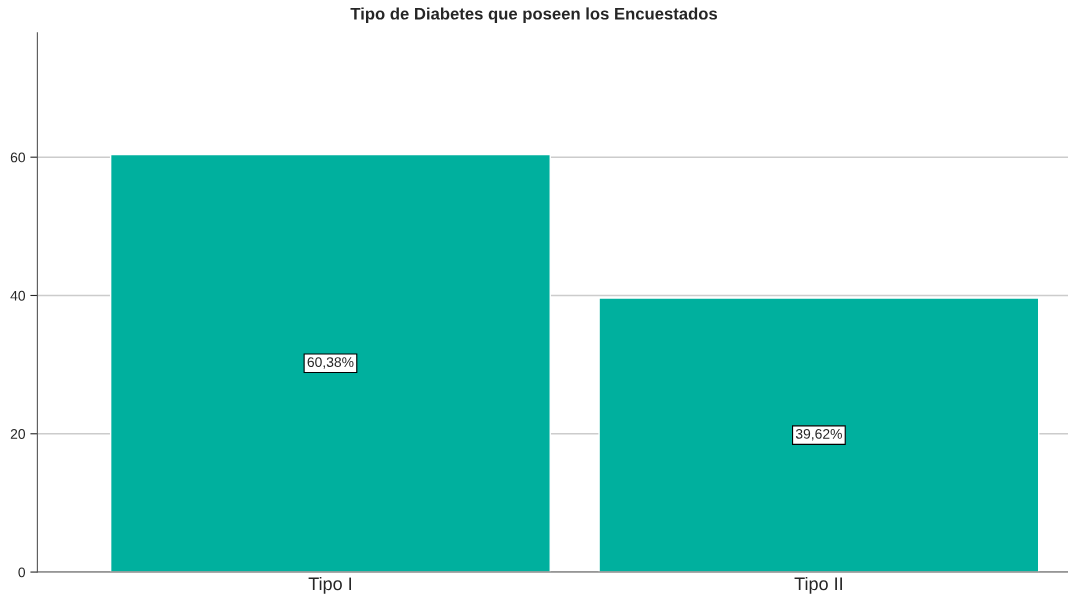  I want to click on y-tick-label: 0, so click(22, 572).